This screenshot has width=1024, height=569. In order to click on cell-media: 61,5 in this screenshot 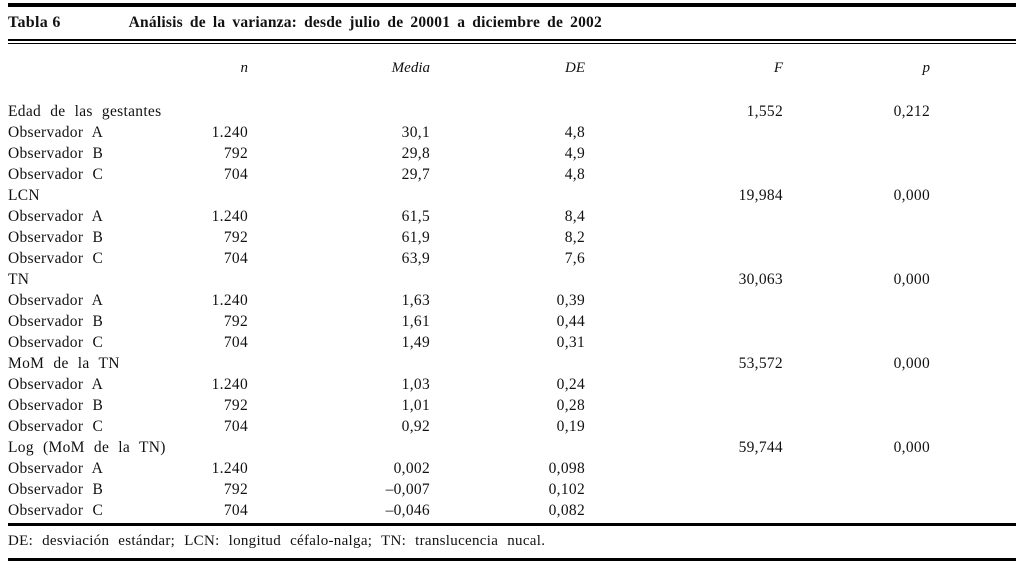, I will do `click(415, 216)`.